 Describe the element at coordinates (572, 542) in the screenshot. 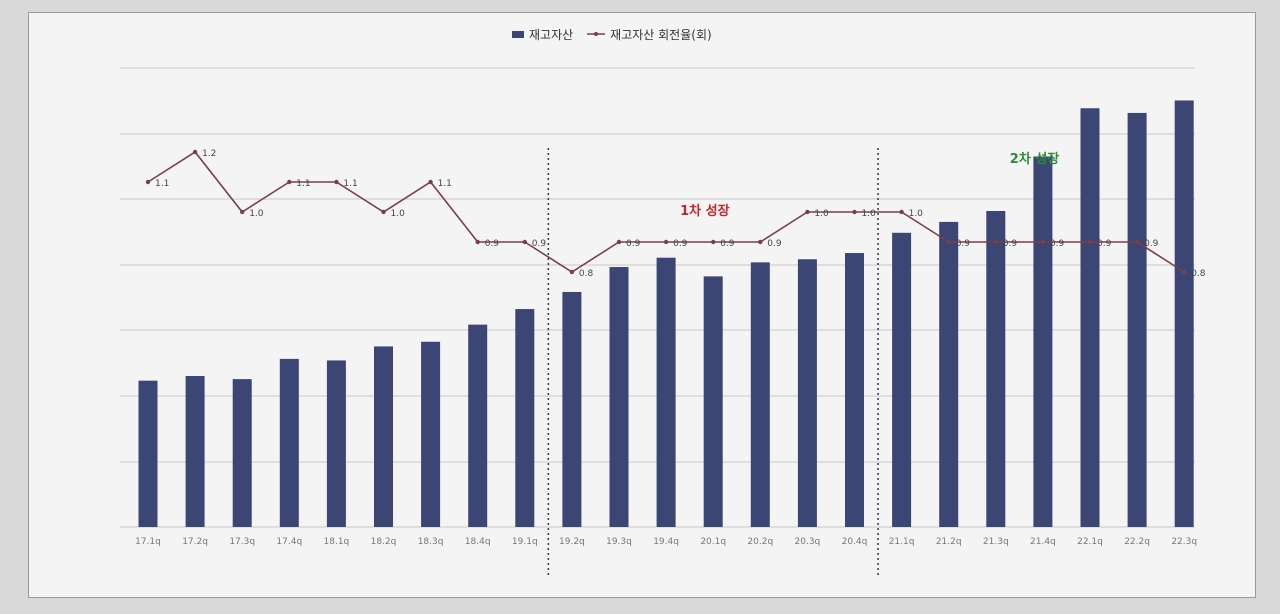

I see `x-tick-label: 19.2q` at that location.